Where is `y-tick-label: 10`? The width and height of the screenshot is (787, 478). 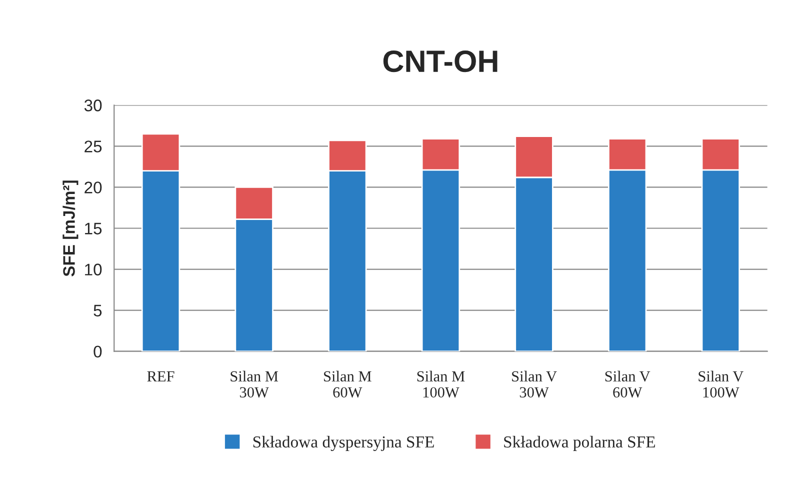
y-tick-label: 10 is located at coordinates (93, 270).